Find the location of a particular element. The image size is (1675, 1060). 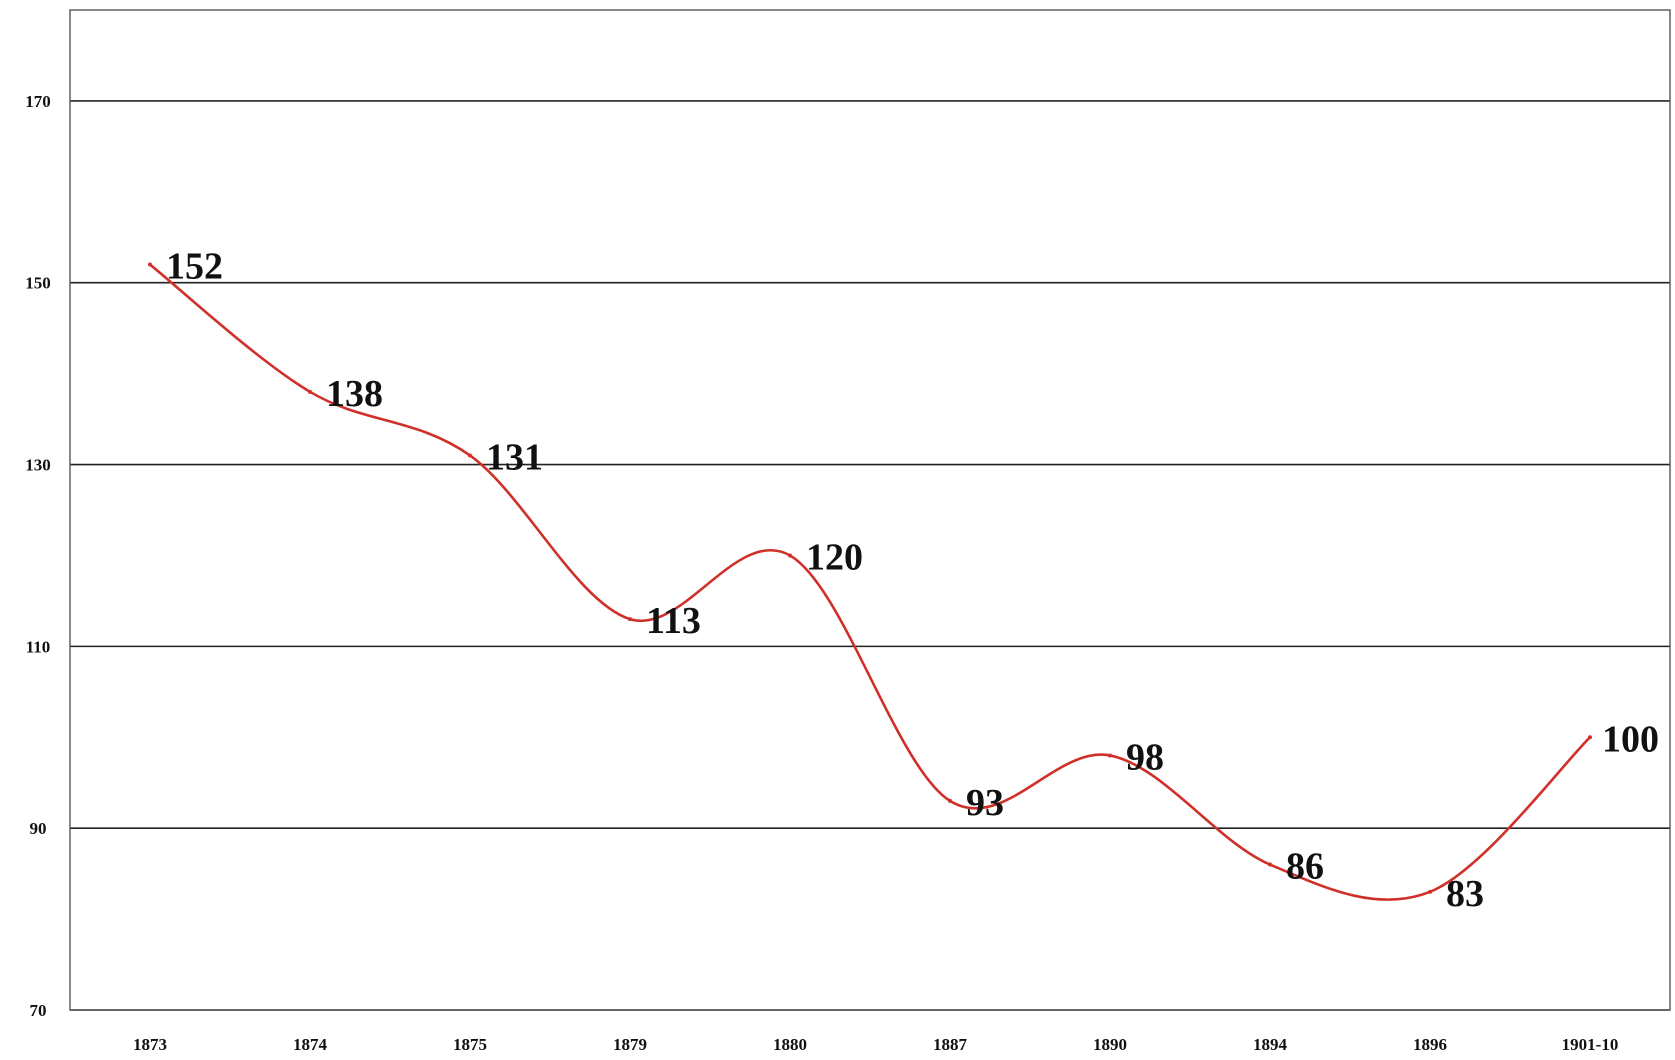

x-tick-label-1873: 1873 is located at coordinates (150, 1044).